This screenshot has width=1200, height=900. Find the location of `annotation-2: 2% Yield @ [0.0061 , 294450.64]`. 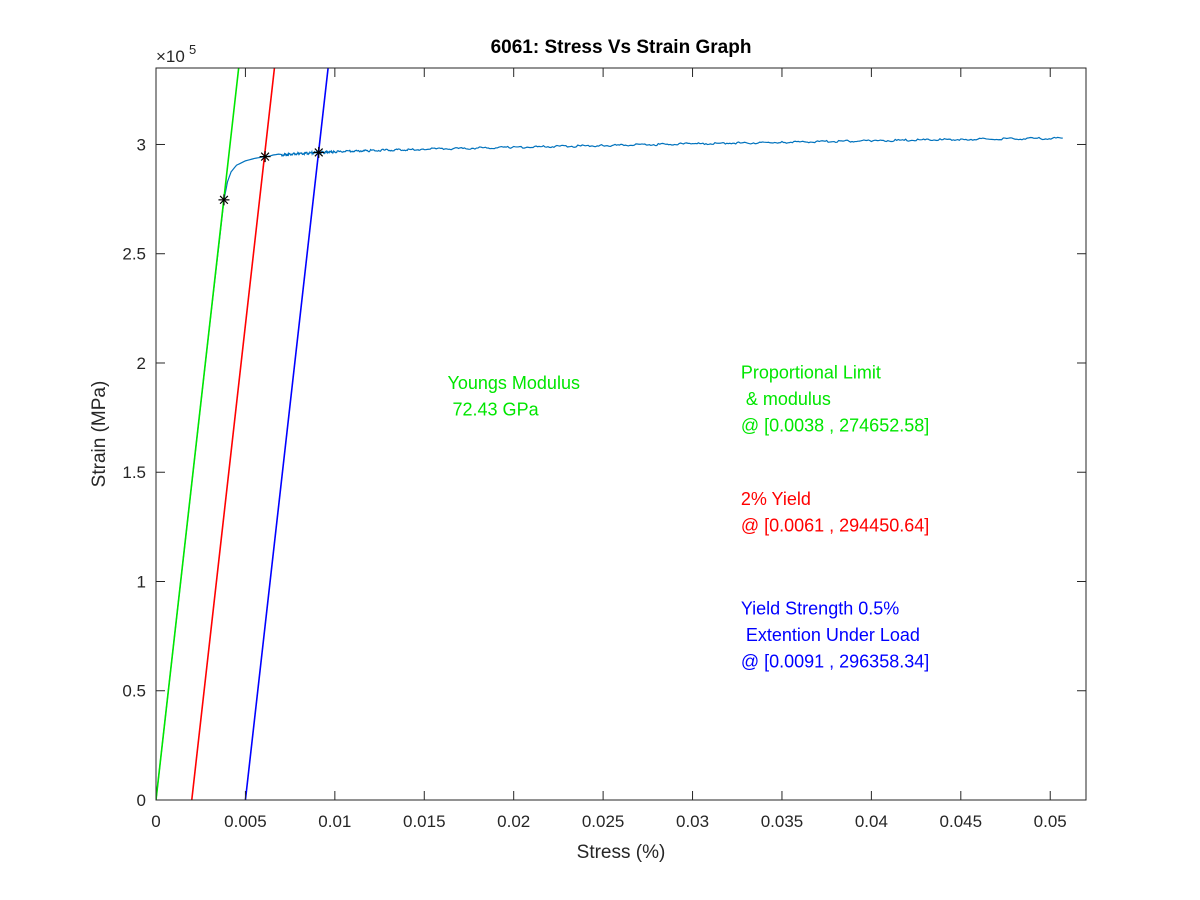

annotation-2: 2% Yield @ [0.0061 , 294450.64] is located at coordinates (835, 512).